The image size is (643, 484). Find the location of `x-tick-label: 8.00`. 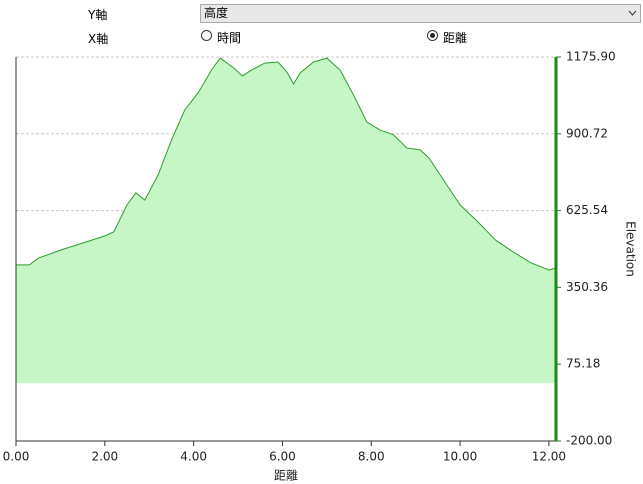

x-tick-label: 8.00 is located at coordinates (371, 457).